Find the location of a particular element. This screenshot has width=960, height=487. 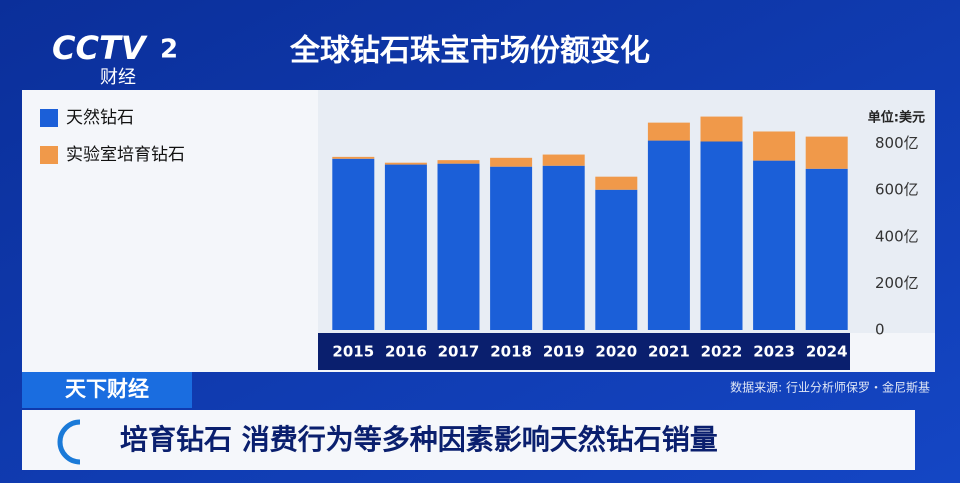

legend-label: 天然钻石 is located at coordinates (100, 118).